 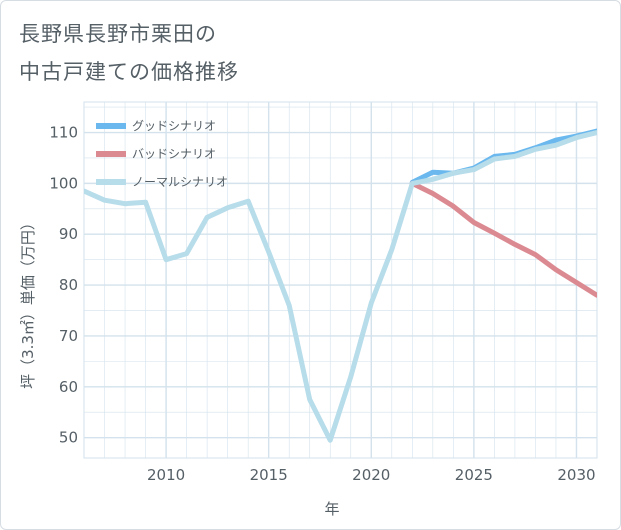 What do you see at coordinates (576, 475) in the screenshot?
I see `x-tick-label: 2030` at bounding box center [576, 475].